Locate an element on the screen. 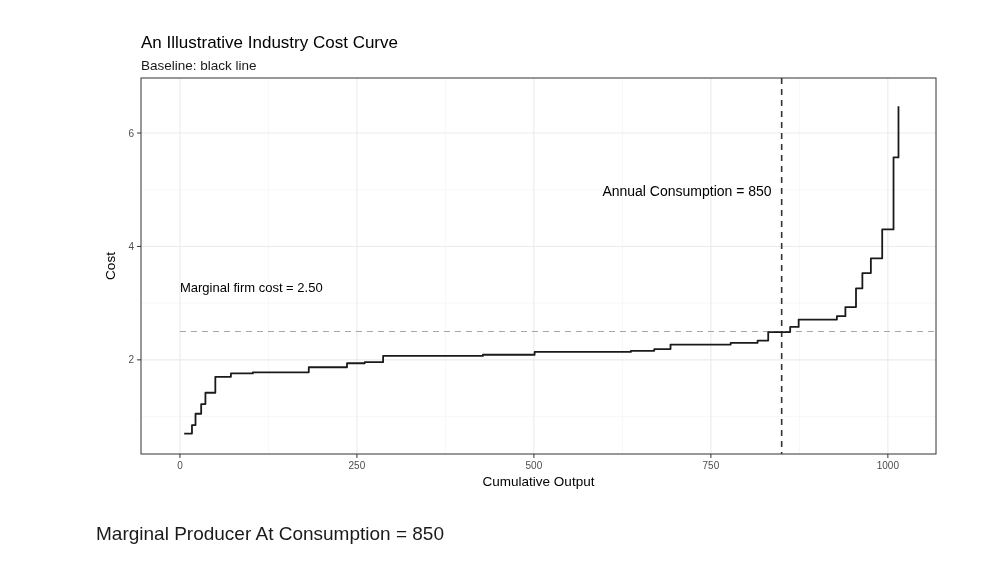 Image resolution: width=1007 pixels, height=569 pixels. text: Marginal Producer At Consumption = 850 is located at coordinates (270, 533).